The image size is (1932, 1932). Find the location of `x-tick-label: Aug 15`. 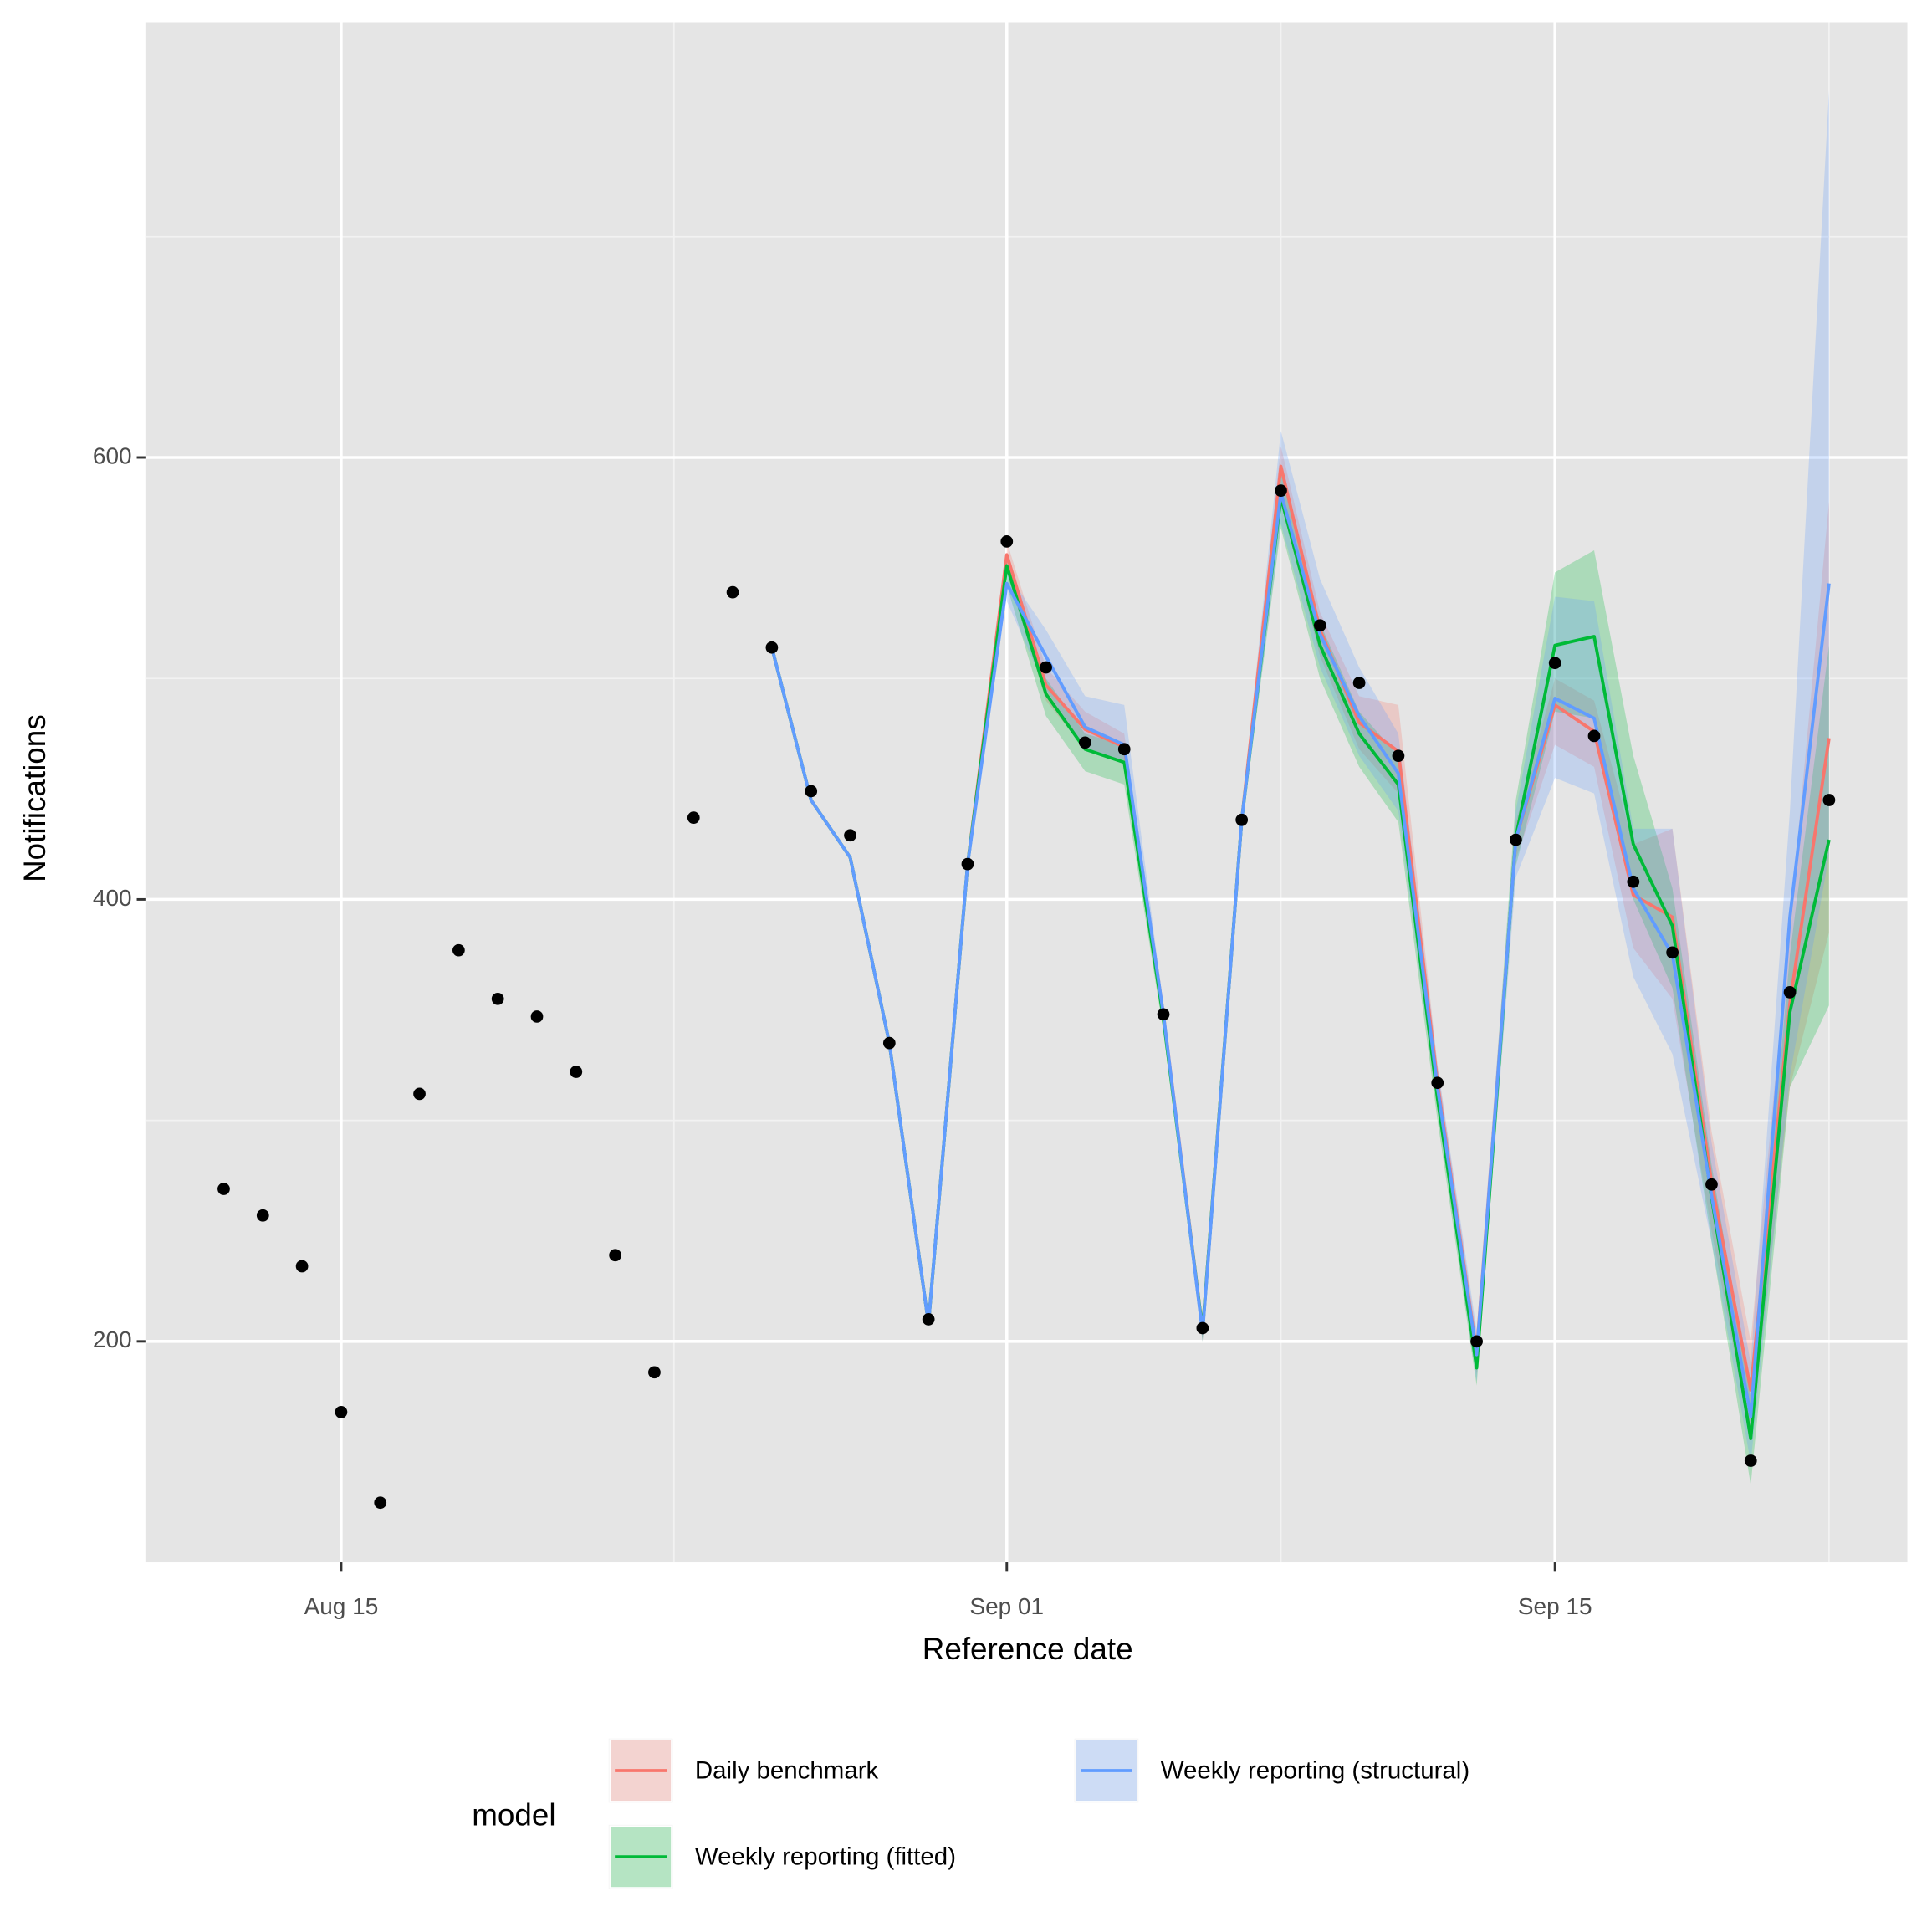

x-tick-label: Aug 15 is located at coordinates (341, 1606).